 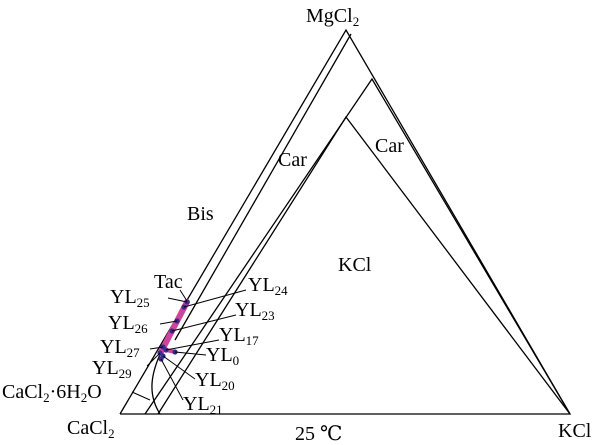 I want to click on leader-yl25, so click(x=177, y=300).